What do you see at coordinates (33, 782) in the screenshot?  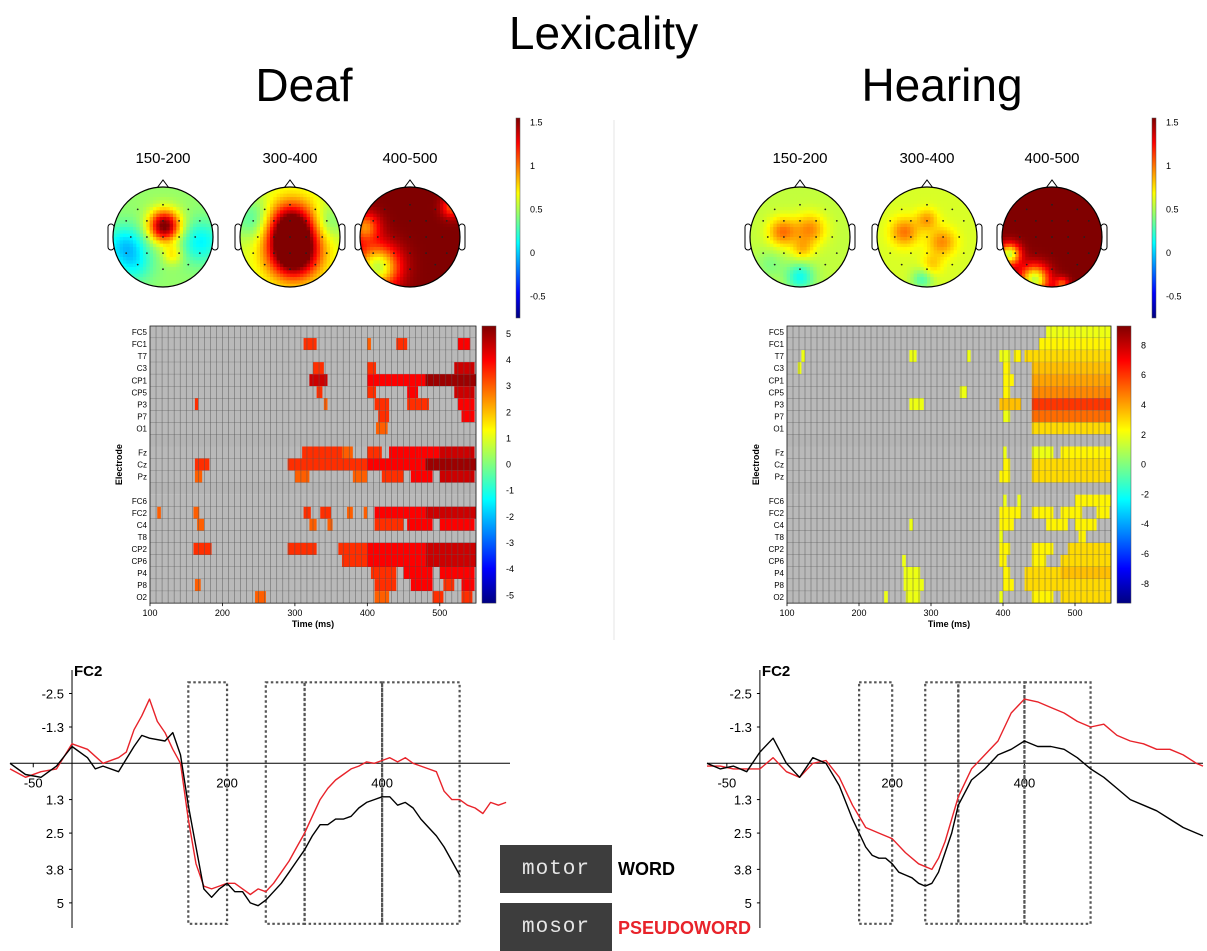 I see `erp-deaf-x-tick-label: -50` at bounding box center [33, 782].